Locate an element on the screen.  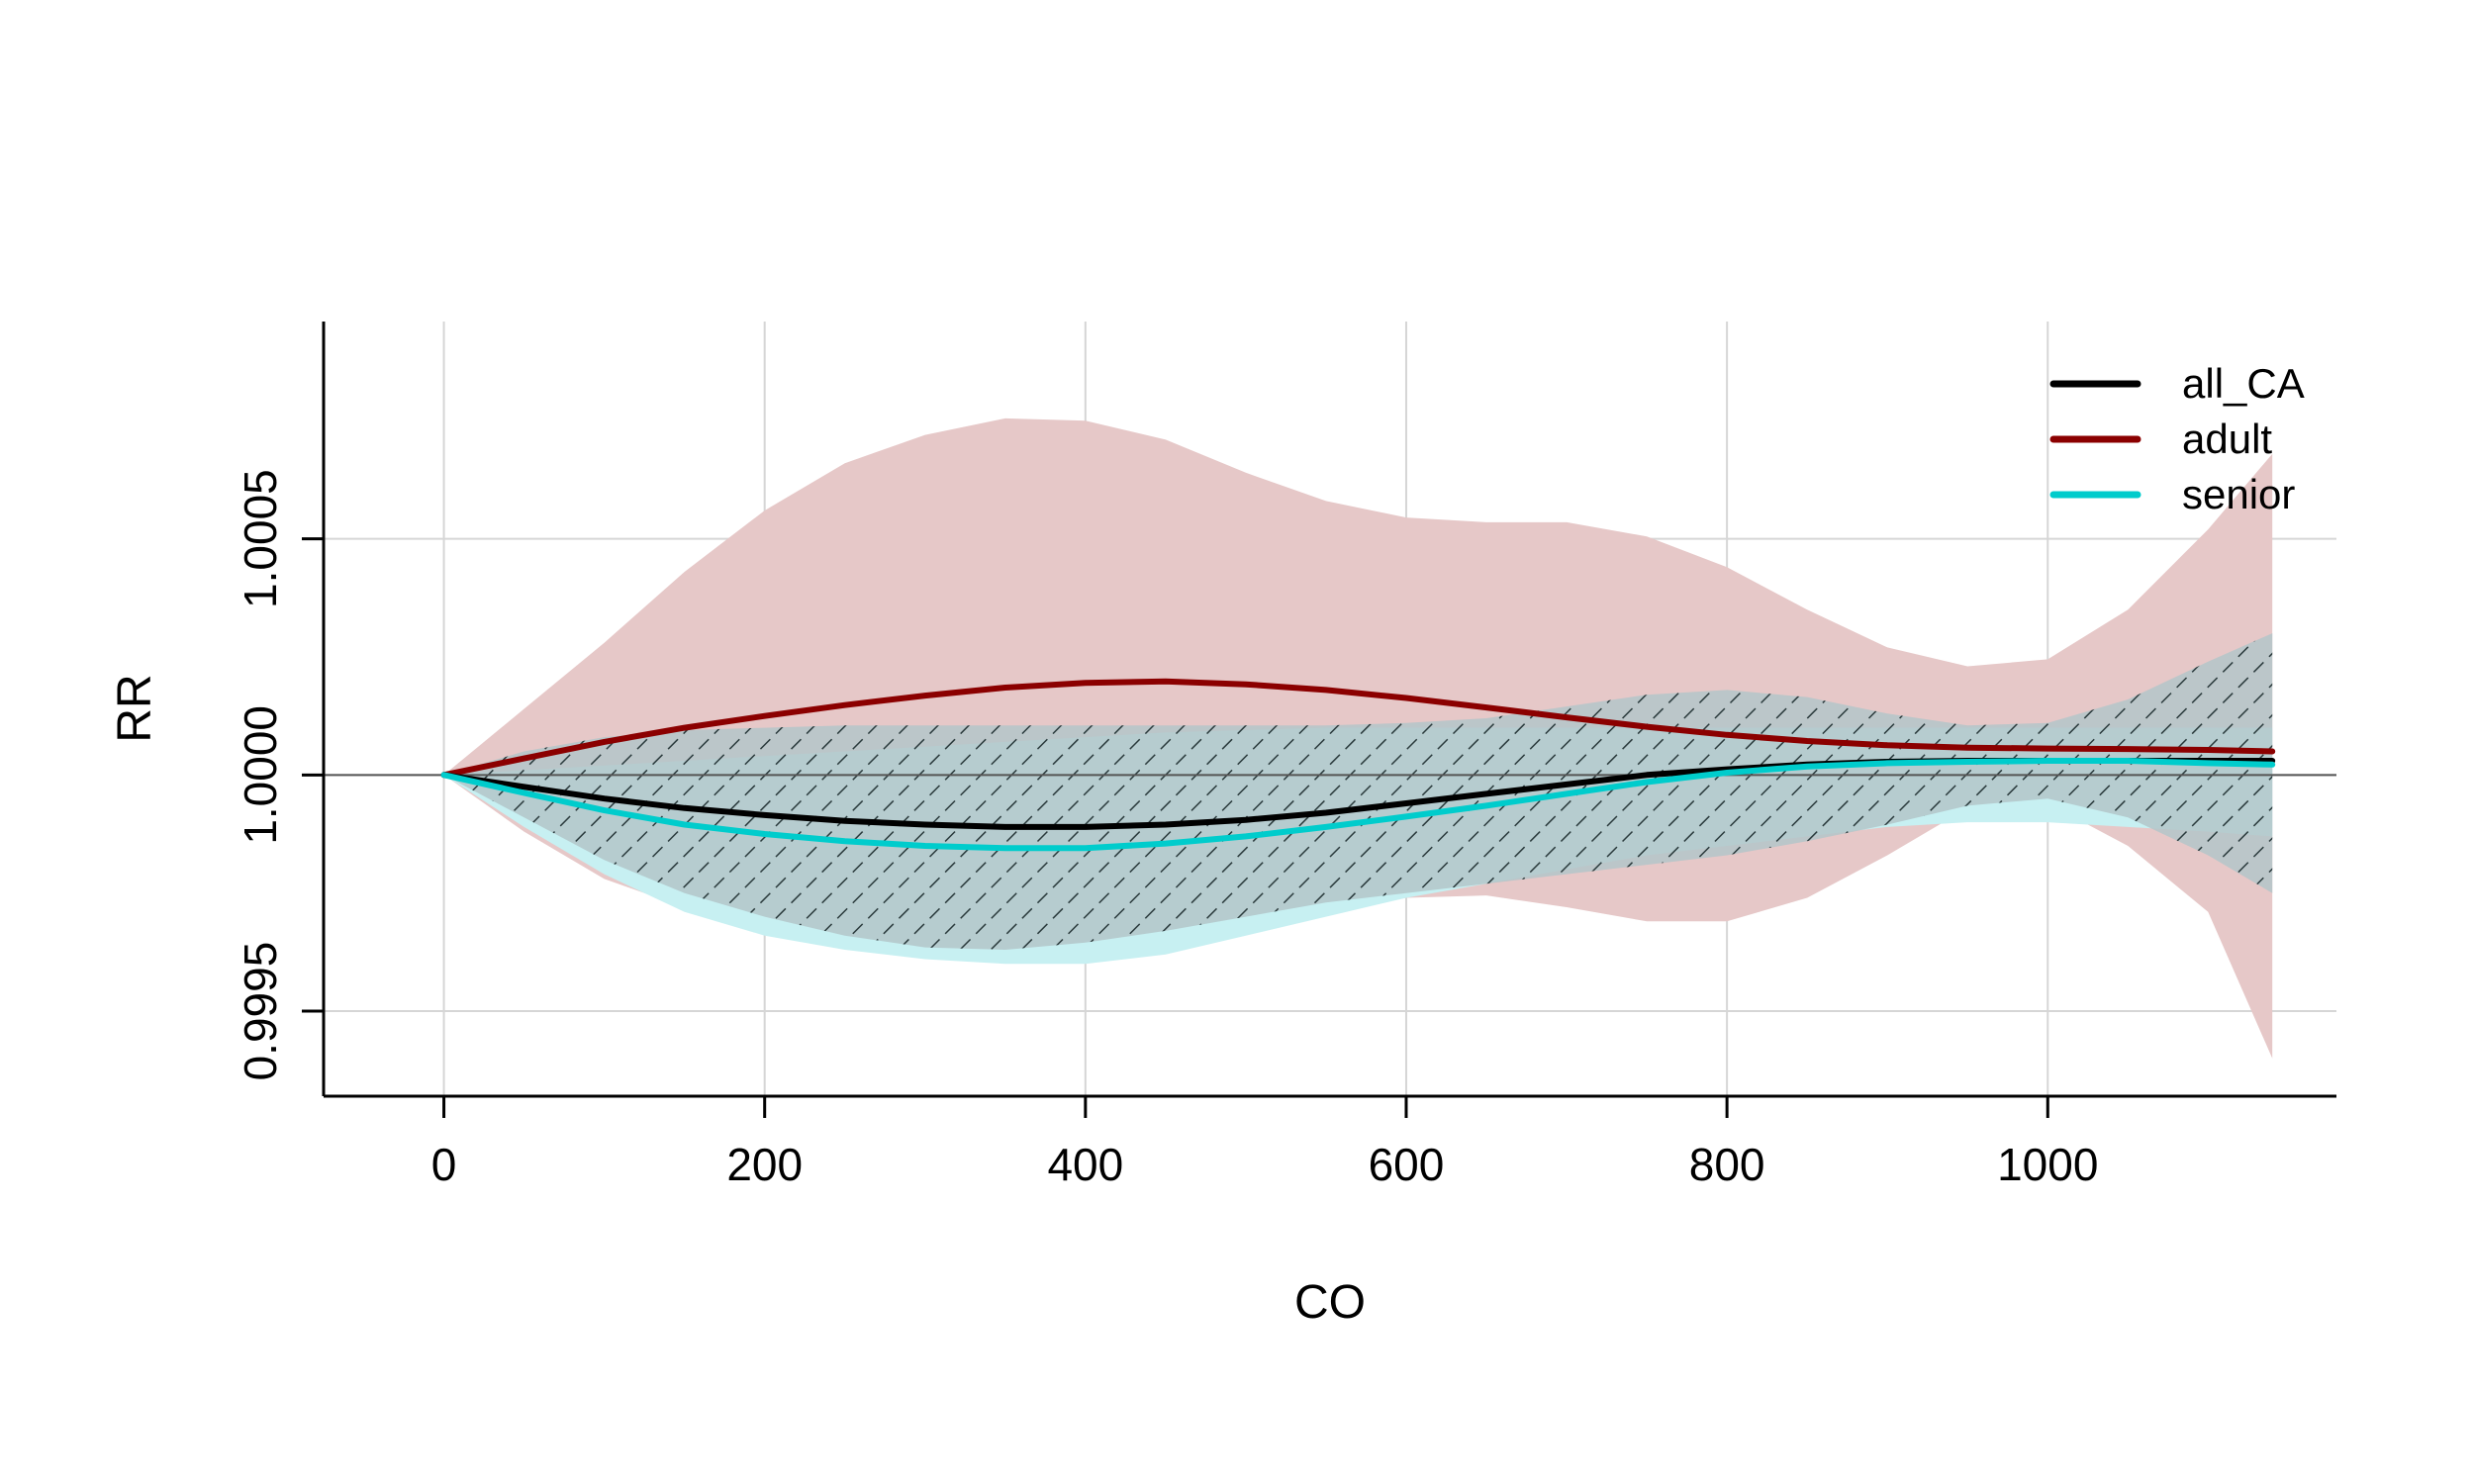
x-tick-label: 400 is located at coordinates (1085, 1164).